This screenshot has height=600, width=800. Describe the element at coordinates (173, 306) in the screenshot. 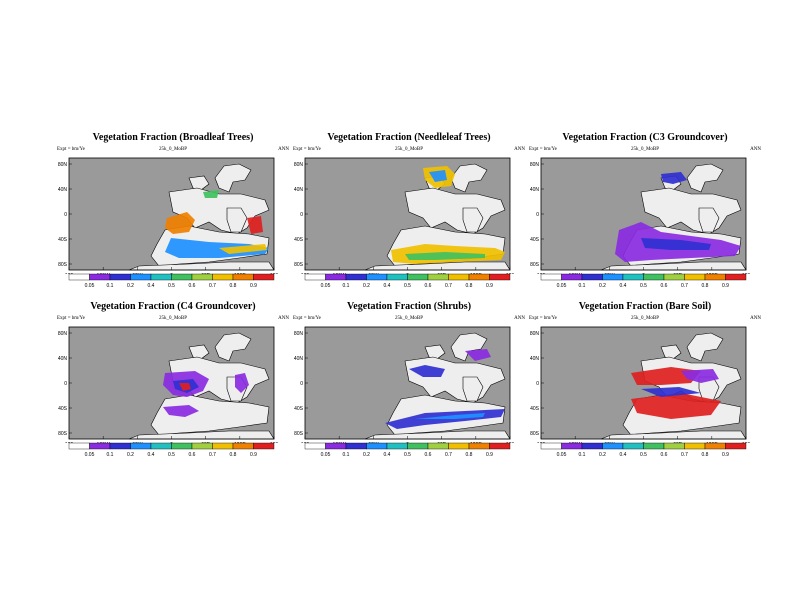

I see `panel-title: Vegetation Fraction (C4 Groundcover)` at that location.